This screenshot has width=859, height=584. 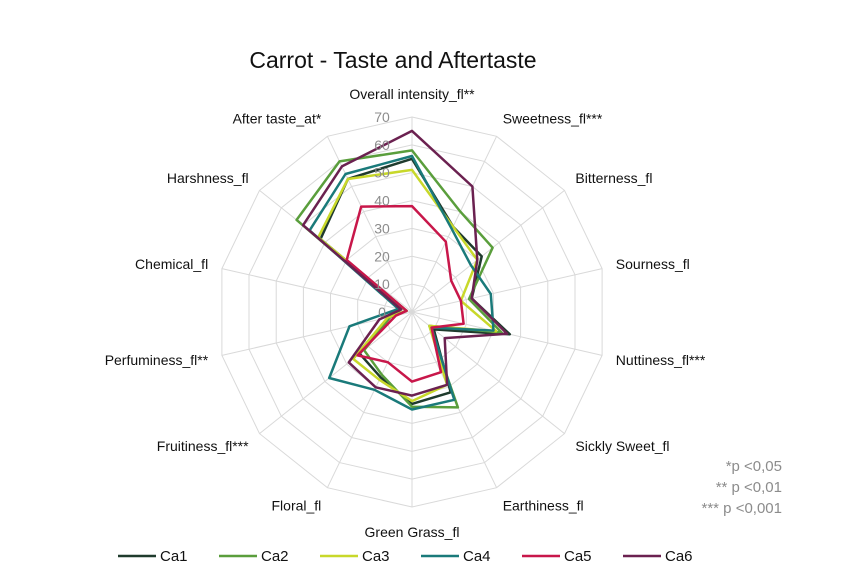 I want to click on significance-notes: *p <0,05 ** p <0,01 *** p <0,001, so click(x=742, y=487).